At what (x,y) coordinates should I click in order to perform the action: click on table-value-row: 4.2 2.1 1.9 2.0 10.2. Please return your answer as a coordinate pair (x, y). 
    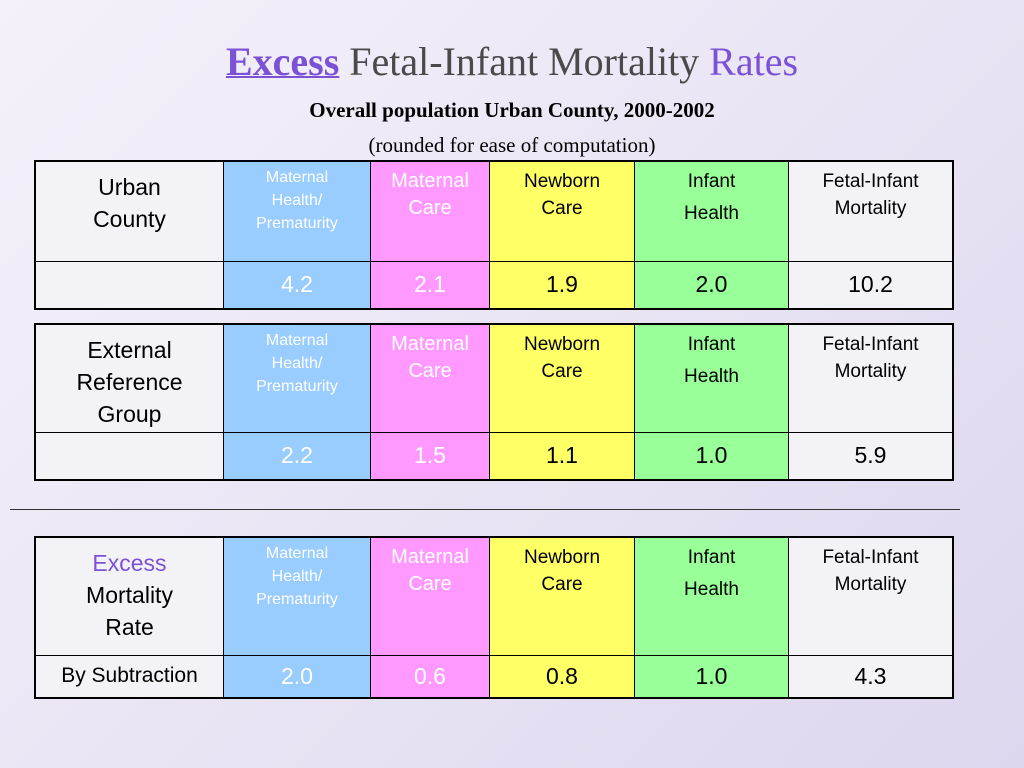
    Looking at the image, I should click on (494, 285).